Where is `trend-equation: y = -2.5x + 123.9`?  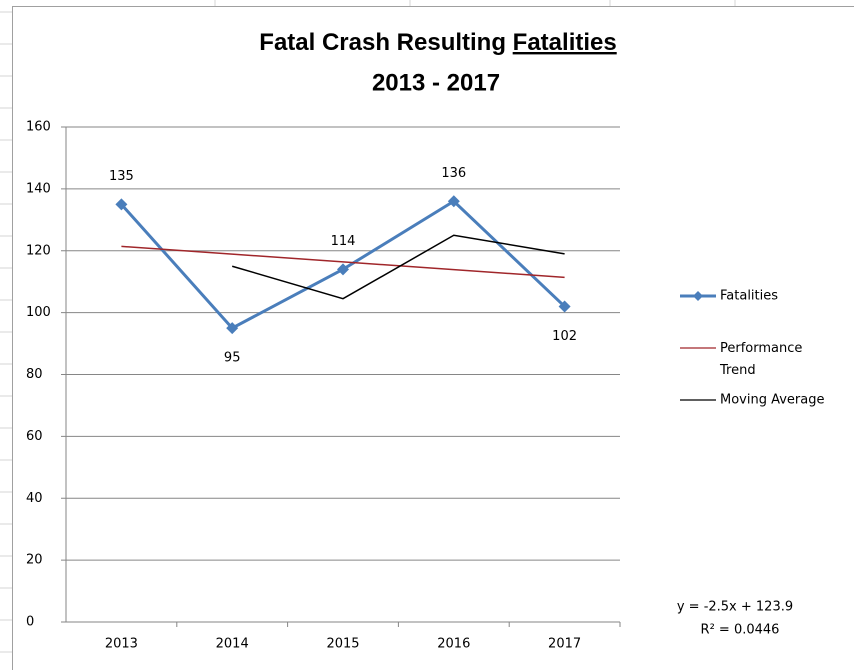
trend-equation: y = -2.5x + 123.9 is located at coordinates (735, 607).